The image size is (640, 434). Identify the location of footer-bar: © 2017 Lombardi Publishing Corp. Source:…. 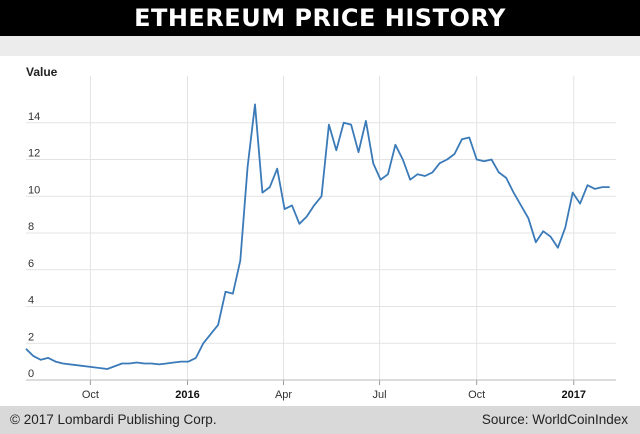
(320, 420).